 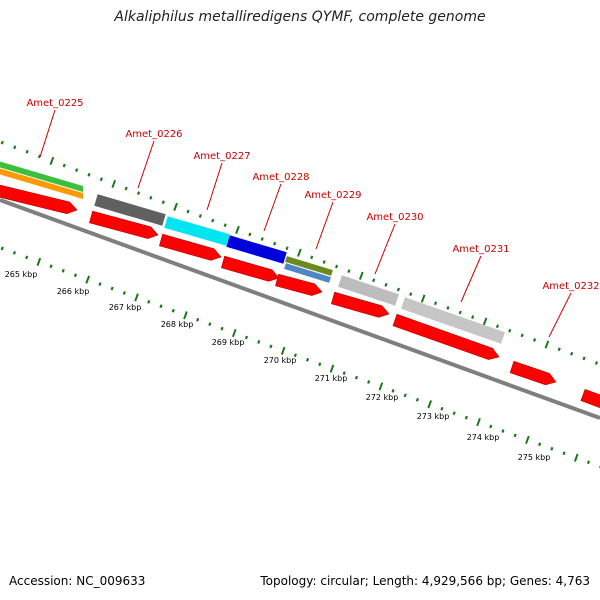 I want to click on scale-label: 271 kbp, so click(x=331, y=378).